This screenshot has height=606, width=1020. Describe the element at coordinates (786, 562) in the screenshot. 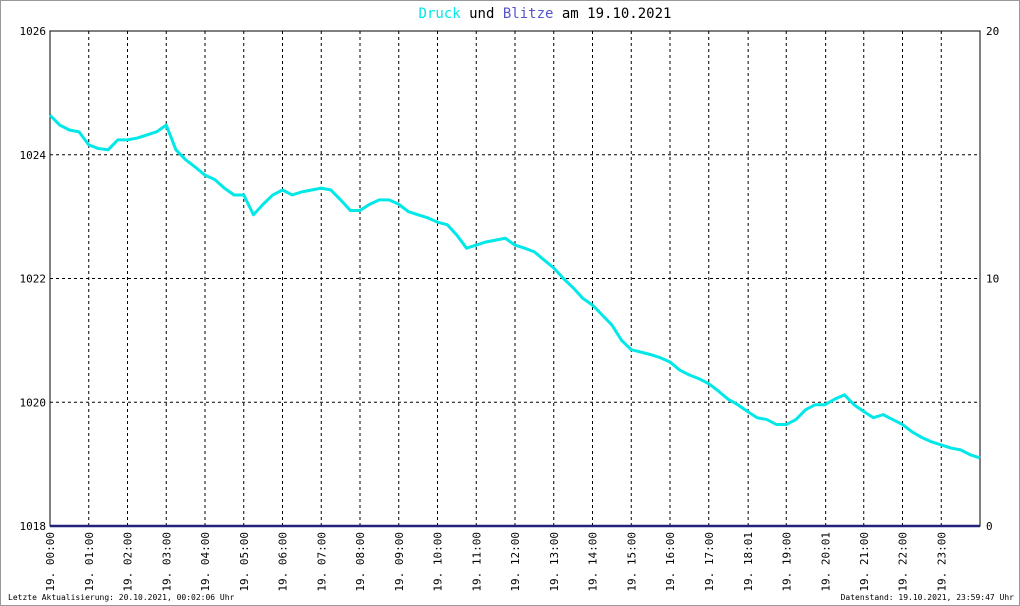

I see `x-tick-label: 19. 19:00` at that location.